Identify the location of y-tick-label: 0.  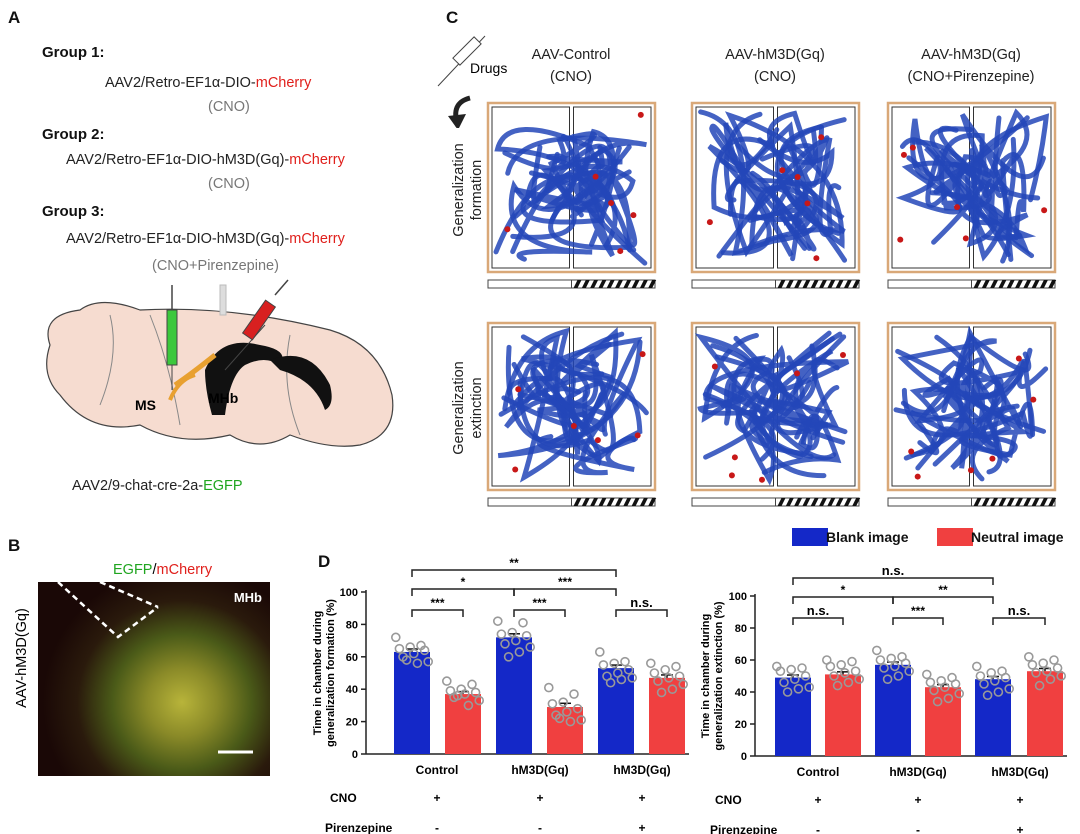
(355, 755).